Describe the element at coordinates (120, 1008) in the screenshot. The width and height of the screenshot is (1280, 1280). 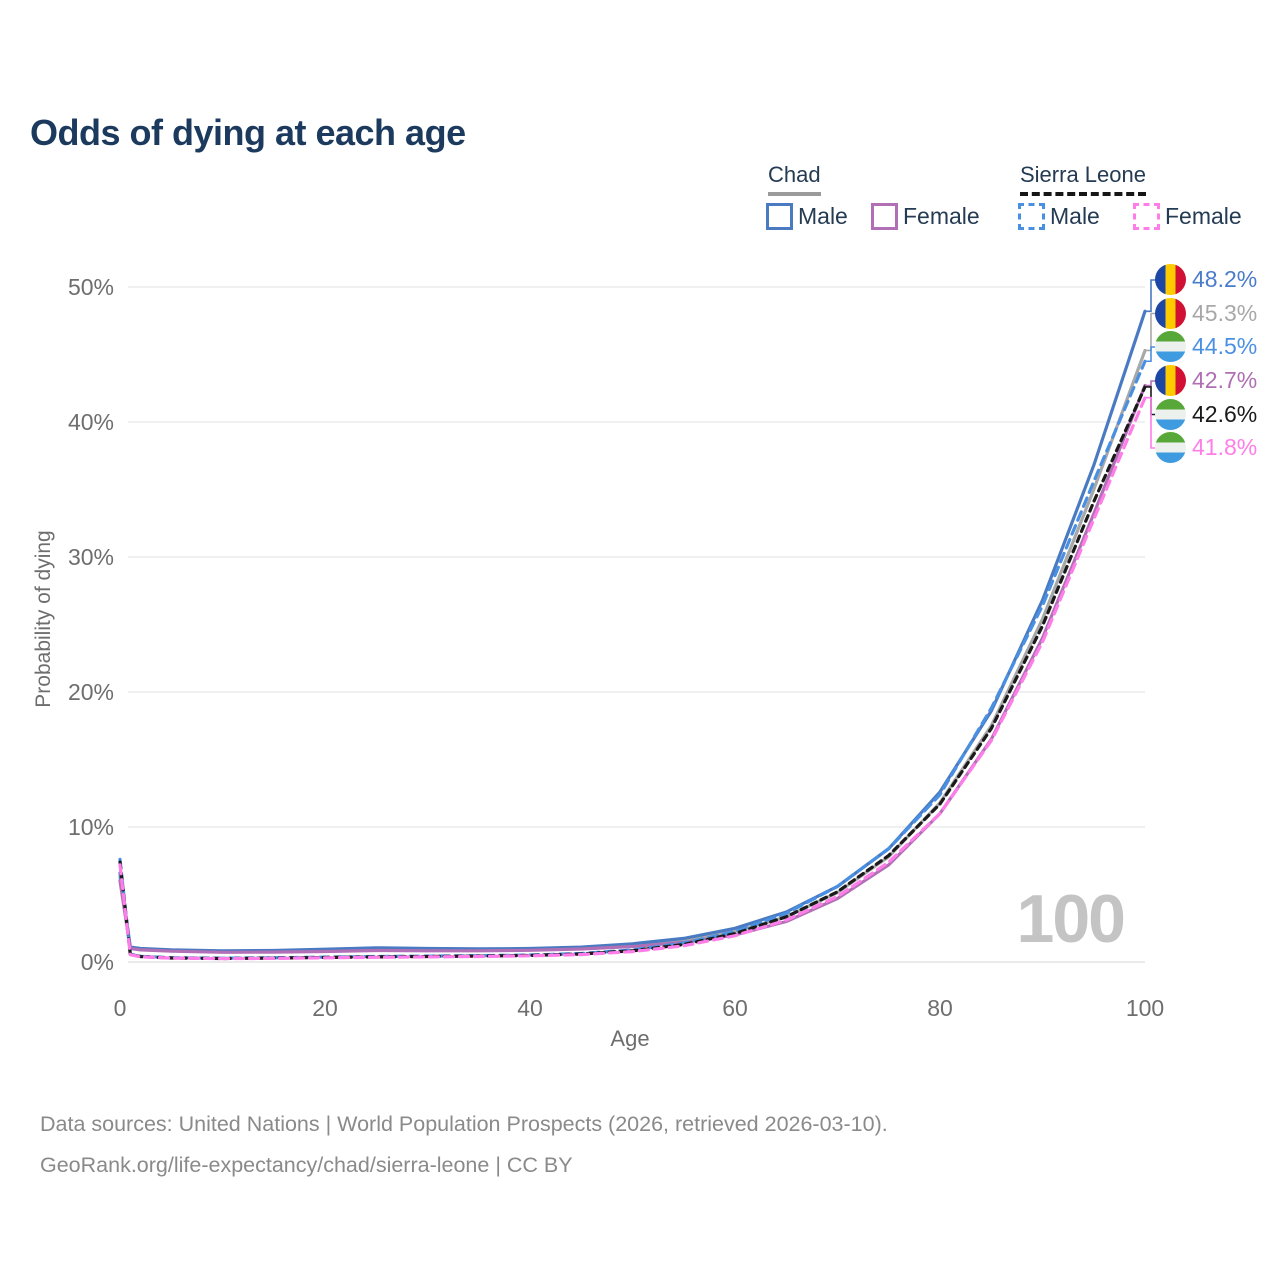
I see `x-tick-0: 0` at that location.